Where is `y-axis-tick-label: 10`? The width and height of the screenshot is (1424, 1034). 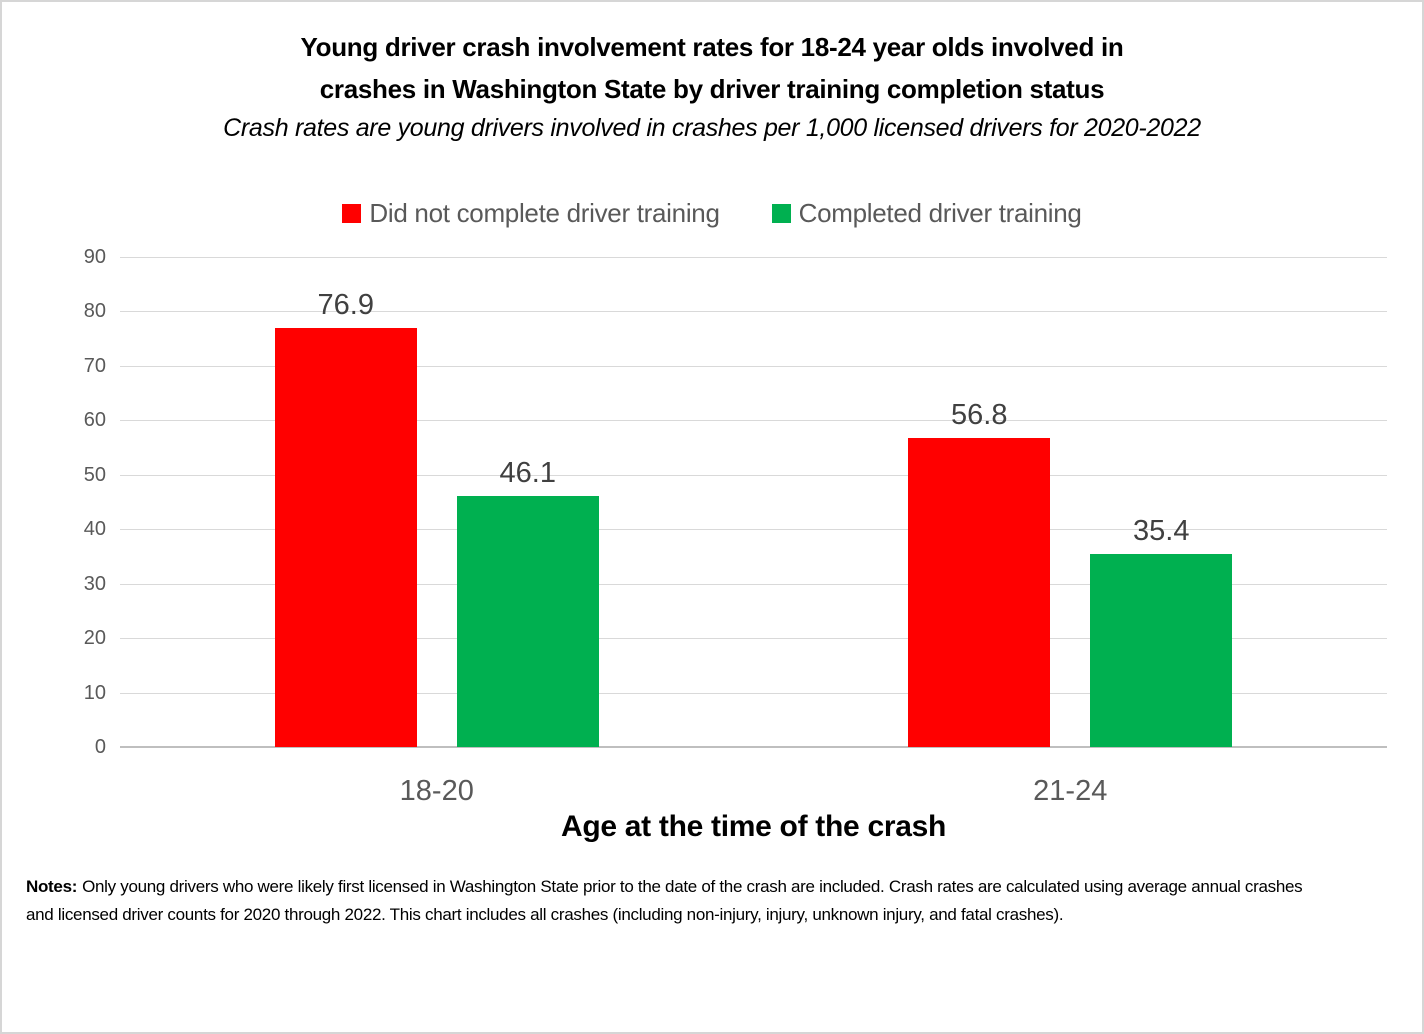 y-axis-tick-label: 10 is located at coordinates (94, 692).